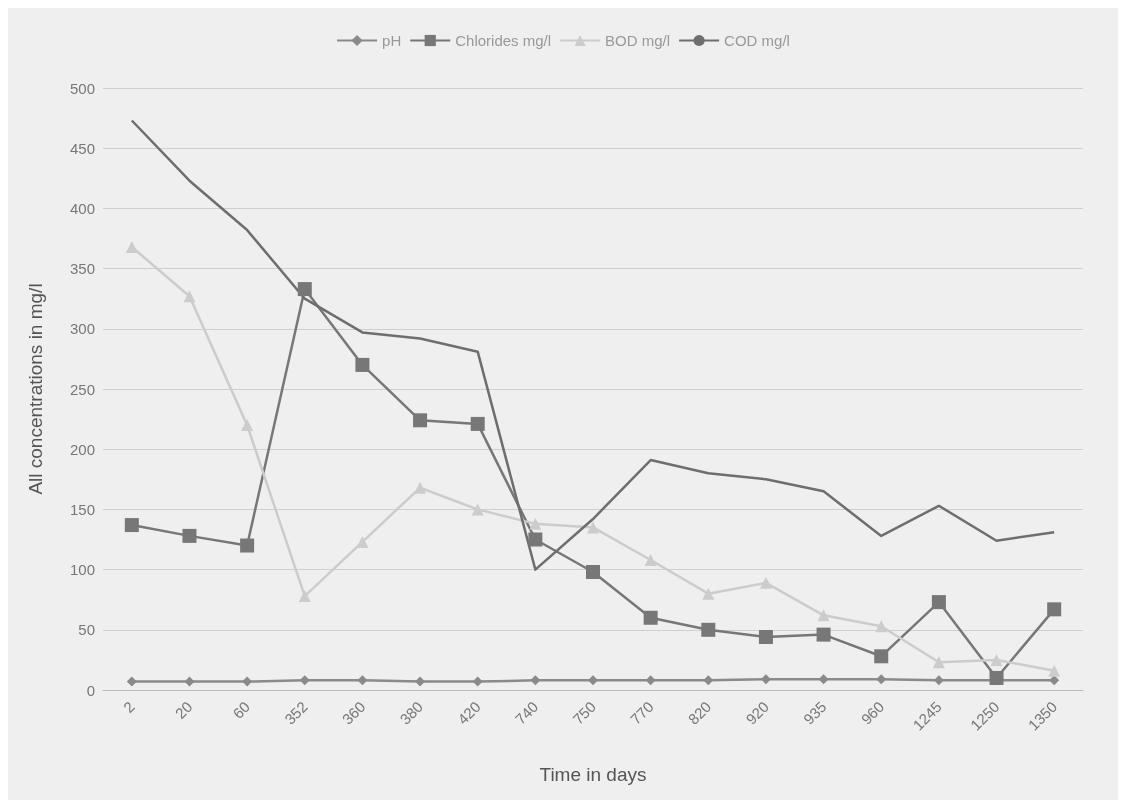 The width and height of the screenshot is (1126, 808). What do you see at coordinates (128, 706) in the screenshot?
I see `x-tick-label: 2` at bounding box center [128, 706].